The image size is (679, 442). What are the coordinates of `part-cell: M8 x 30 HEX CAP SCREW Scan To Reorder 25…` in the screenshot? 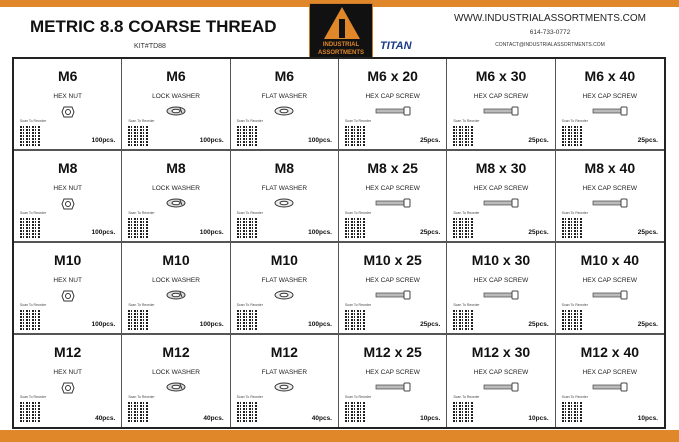 It's located at (501, 197).